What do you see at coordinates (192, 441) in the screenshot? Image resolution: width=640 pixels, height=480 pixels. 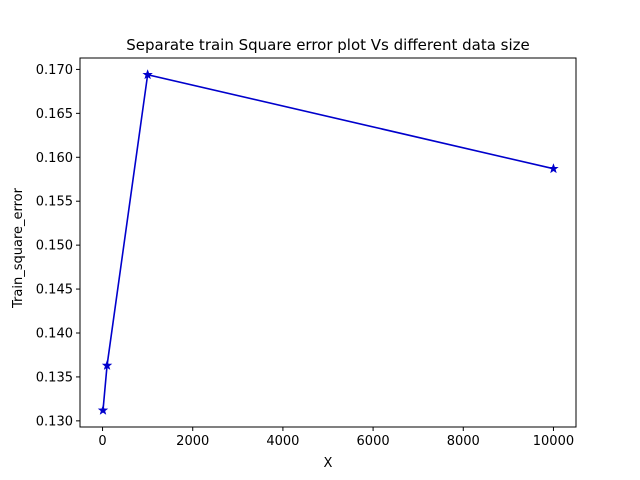 I see `x-tick-label: 2000` at bounding box center [192, 441].